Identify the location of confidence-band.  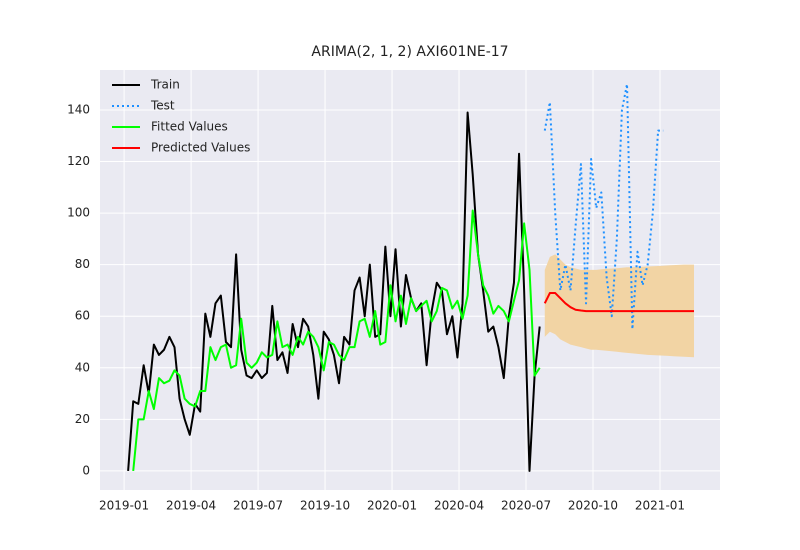
(619, 306).